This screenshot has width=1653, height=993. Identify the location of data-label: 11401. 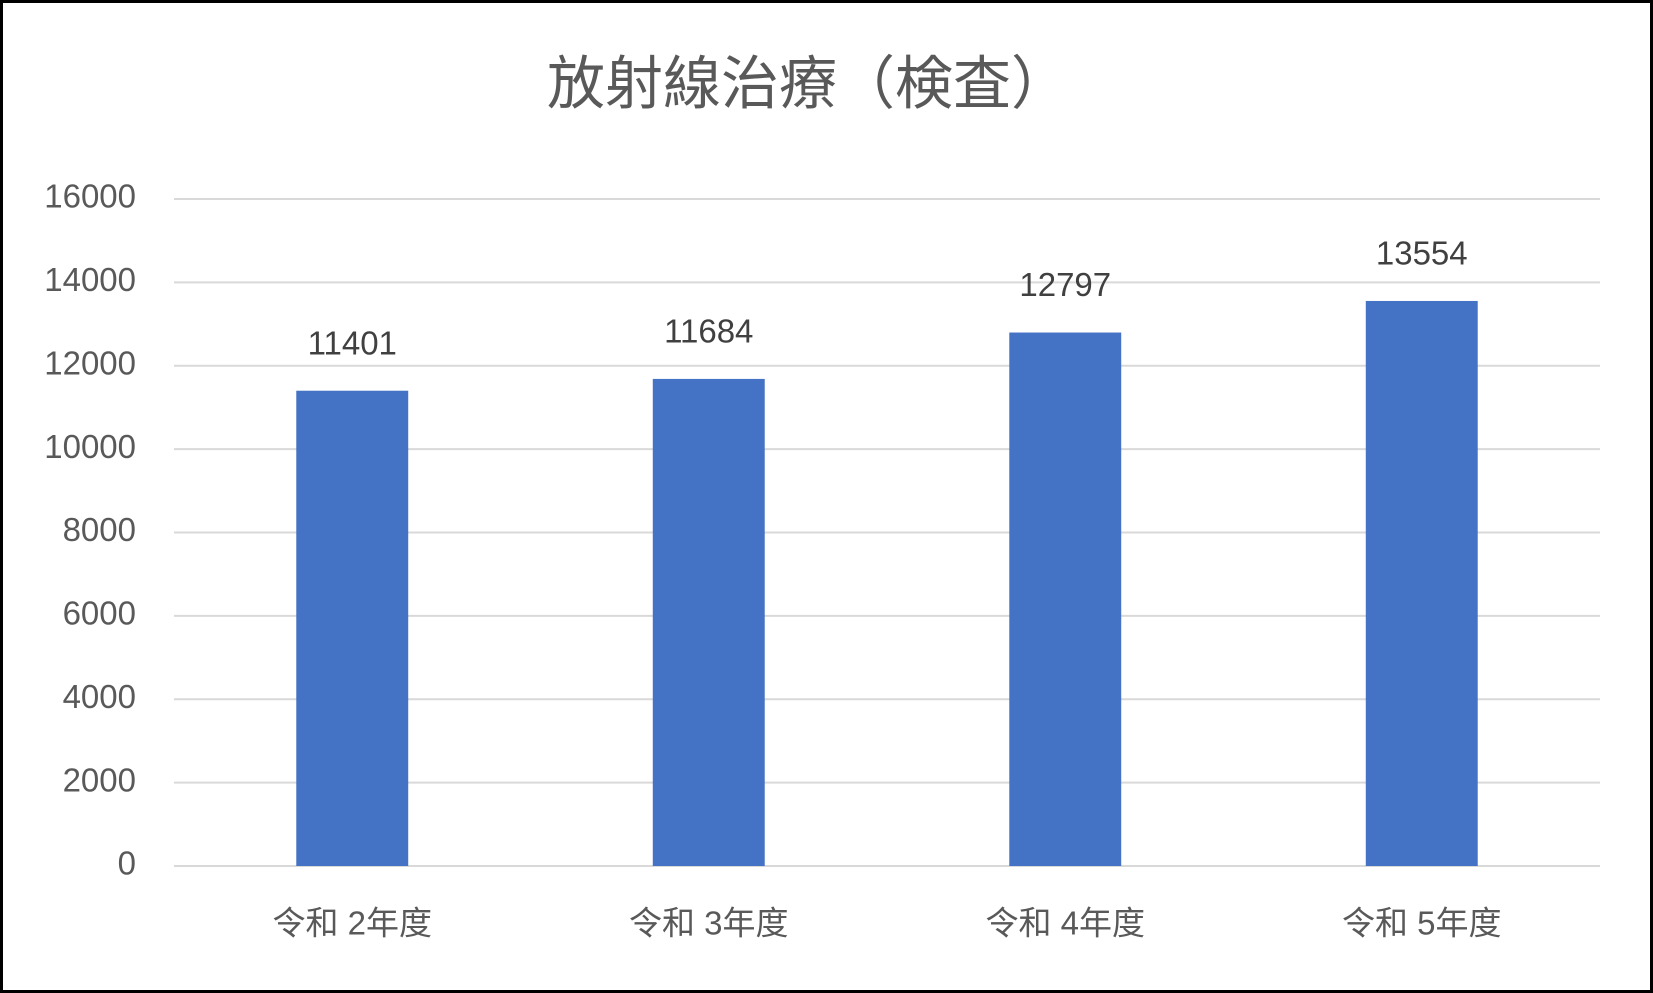
(352, 342).